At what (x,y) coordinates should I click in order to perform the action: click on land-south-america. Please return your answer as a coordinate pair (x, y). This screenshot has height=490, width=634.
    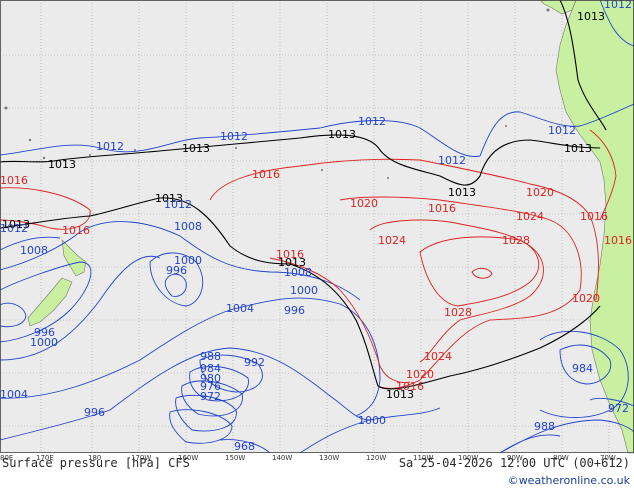
    Looking at the image, I should click on (594, 227).